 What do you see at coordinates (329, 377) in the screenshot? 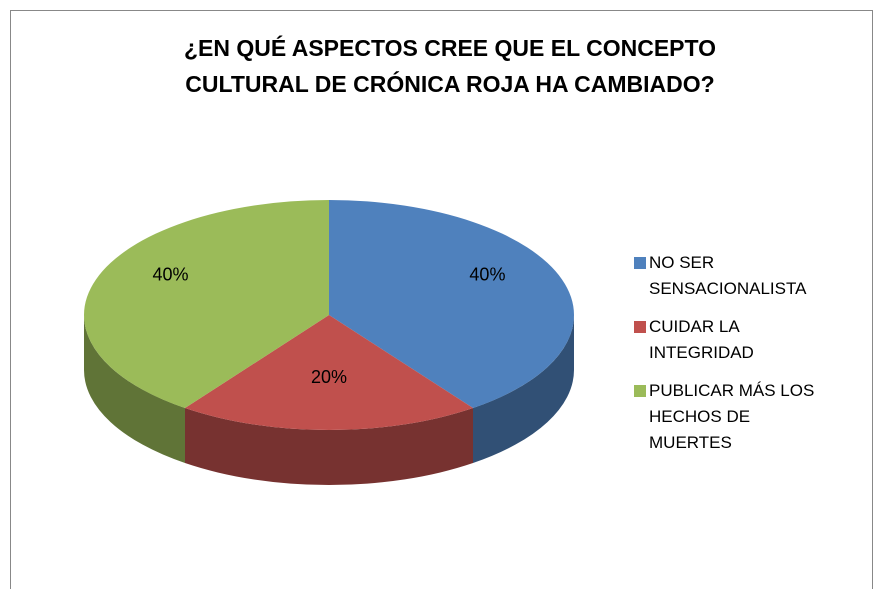
I see `data-label: 20%` at bounding box center [329, 377].